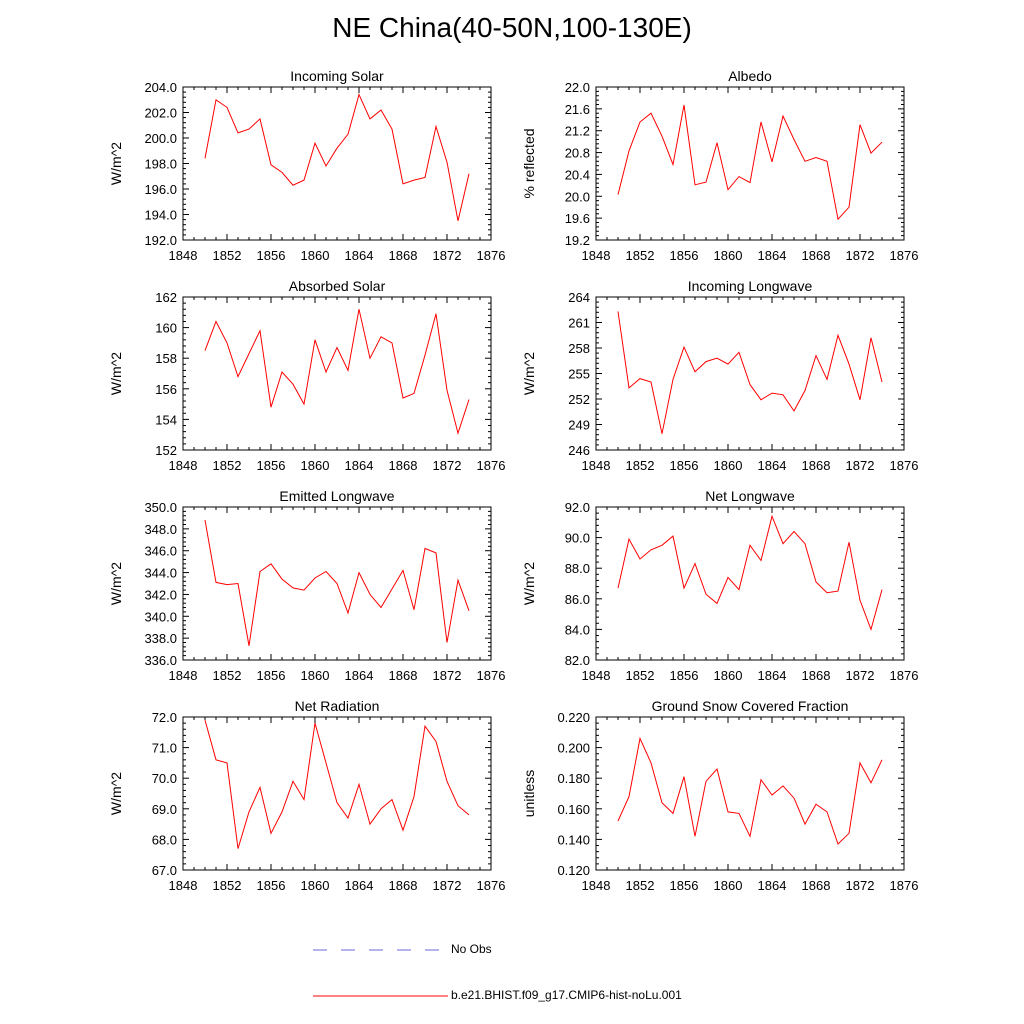  I want to click on y-tick-label: 340.0, so click(160, 616).